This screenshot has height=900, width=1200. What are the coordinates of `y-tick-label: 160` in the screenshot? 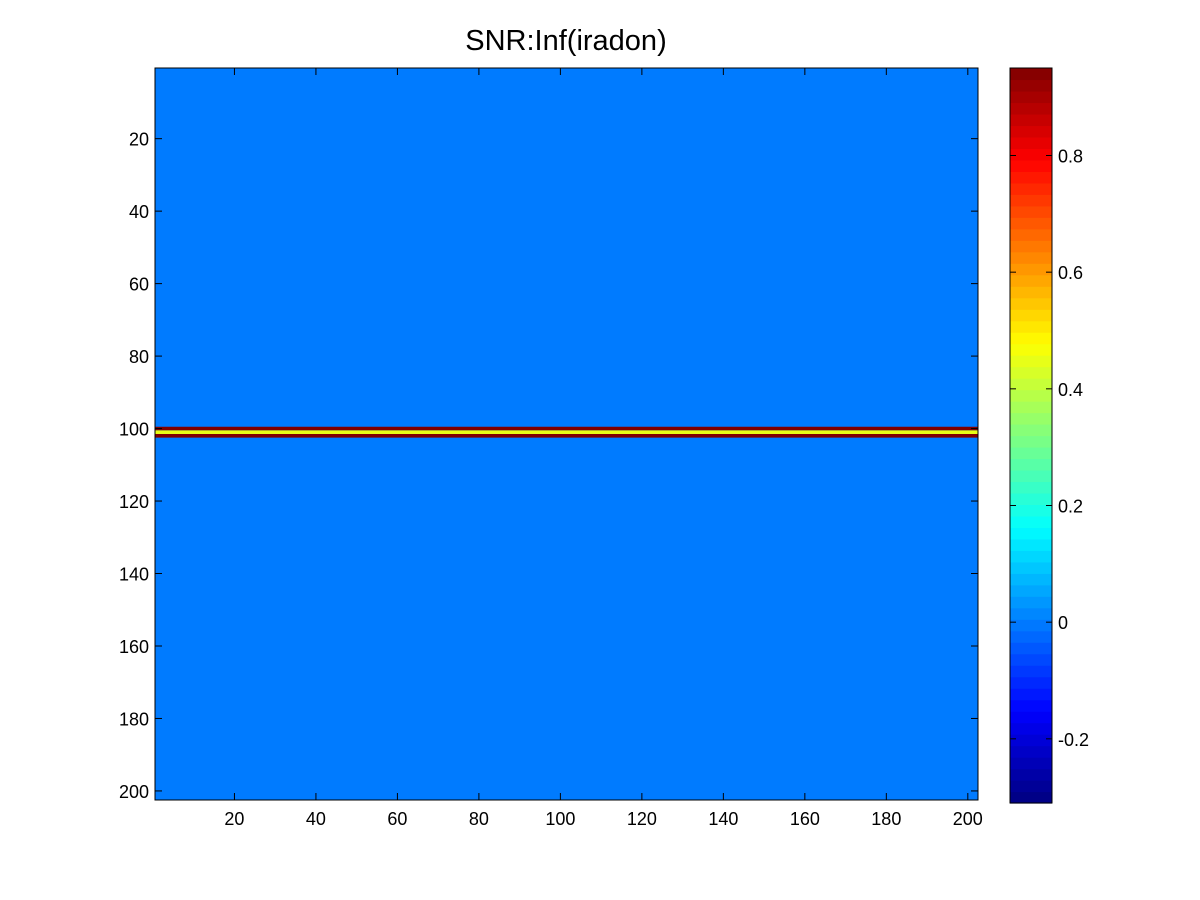 It's located at (134, 647).